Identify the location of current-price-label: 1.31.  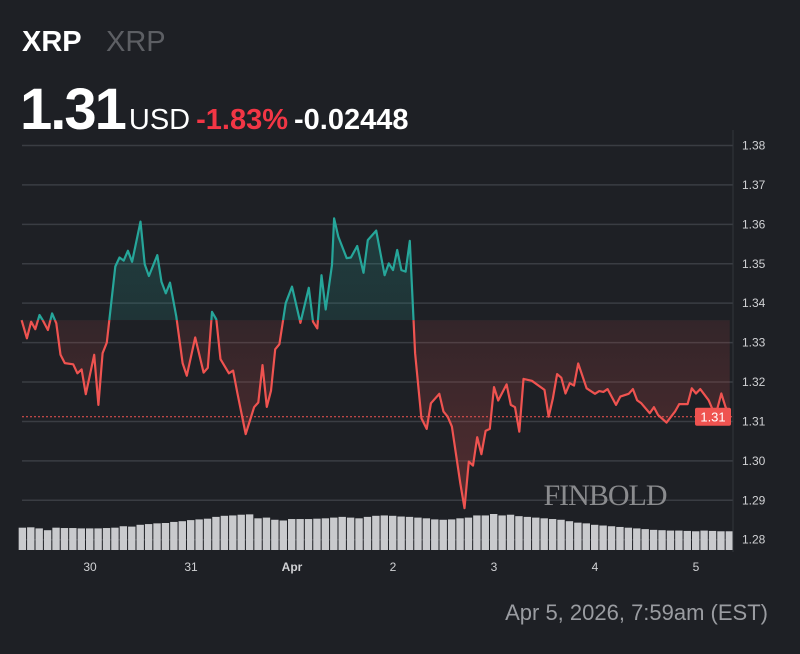
(712, 417).